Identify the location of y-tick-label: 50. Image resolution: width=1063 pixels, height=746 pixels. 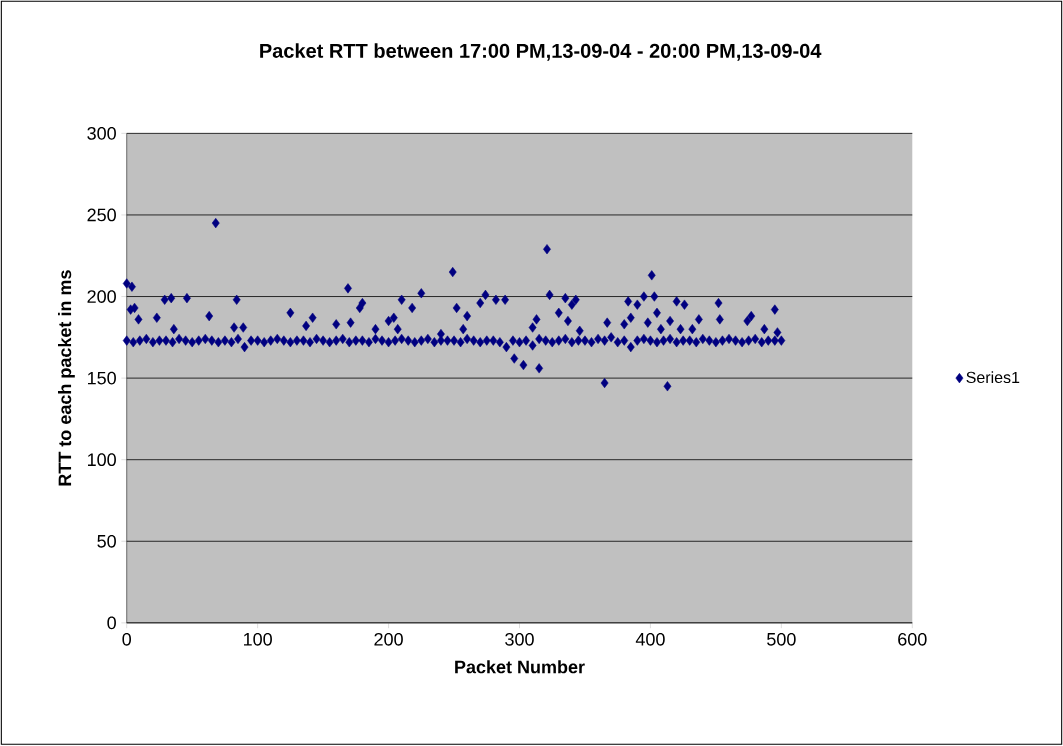
(106, 541).